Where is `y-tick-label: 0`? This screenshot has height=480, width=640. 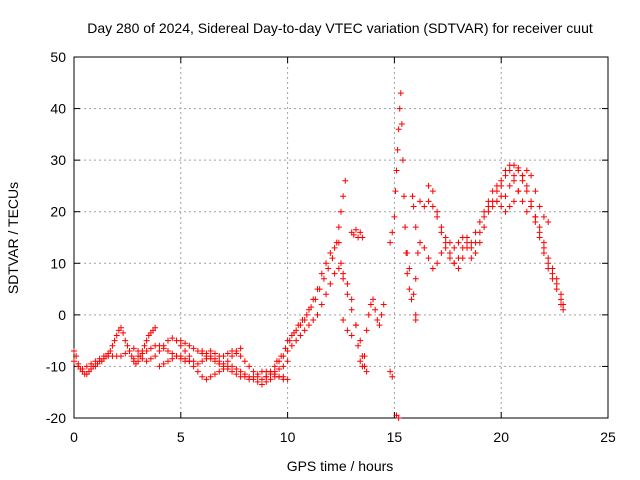
y-tick-label: 0 is located at coordinates (62, 315).